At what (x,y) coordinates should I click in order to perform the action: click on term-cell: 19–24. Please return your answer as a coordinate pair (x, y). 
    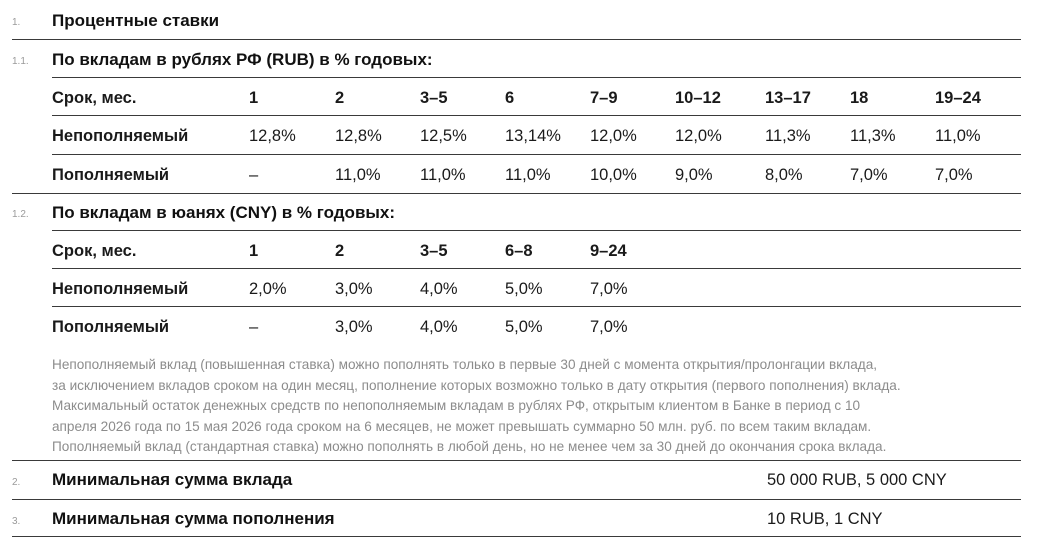
    Looking at the image, I should click on (958, 98).